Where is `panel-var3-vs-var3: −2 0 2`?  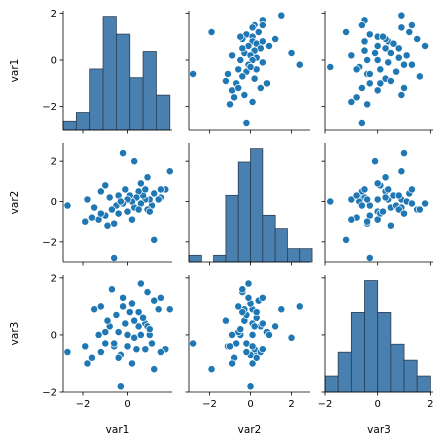
panel-var3-vs-var3: −2 0 2 is located at coordinates (376, 342).